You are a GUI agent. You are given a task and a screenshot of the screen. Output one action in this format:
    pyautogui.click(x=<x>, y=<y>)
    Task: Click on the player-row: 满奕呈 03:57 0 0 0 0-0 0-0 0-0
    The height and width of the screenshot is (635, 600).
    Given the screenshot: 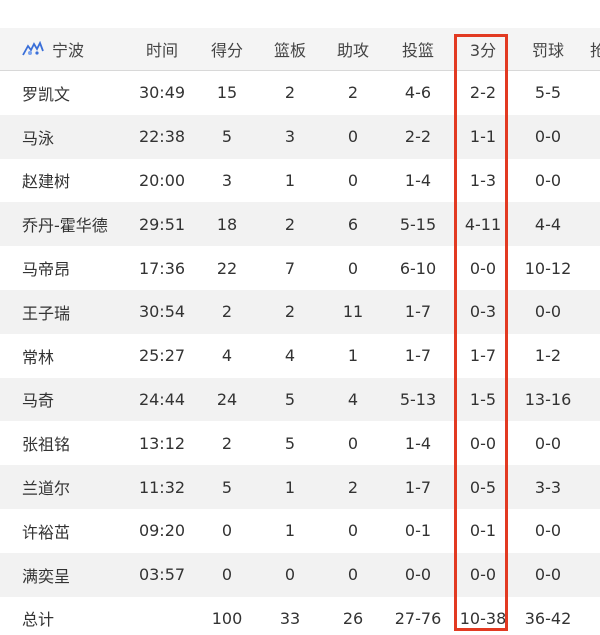 What is the action you would take?
    pyautogui.click(x=300, y=574)
    